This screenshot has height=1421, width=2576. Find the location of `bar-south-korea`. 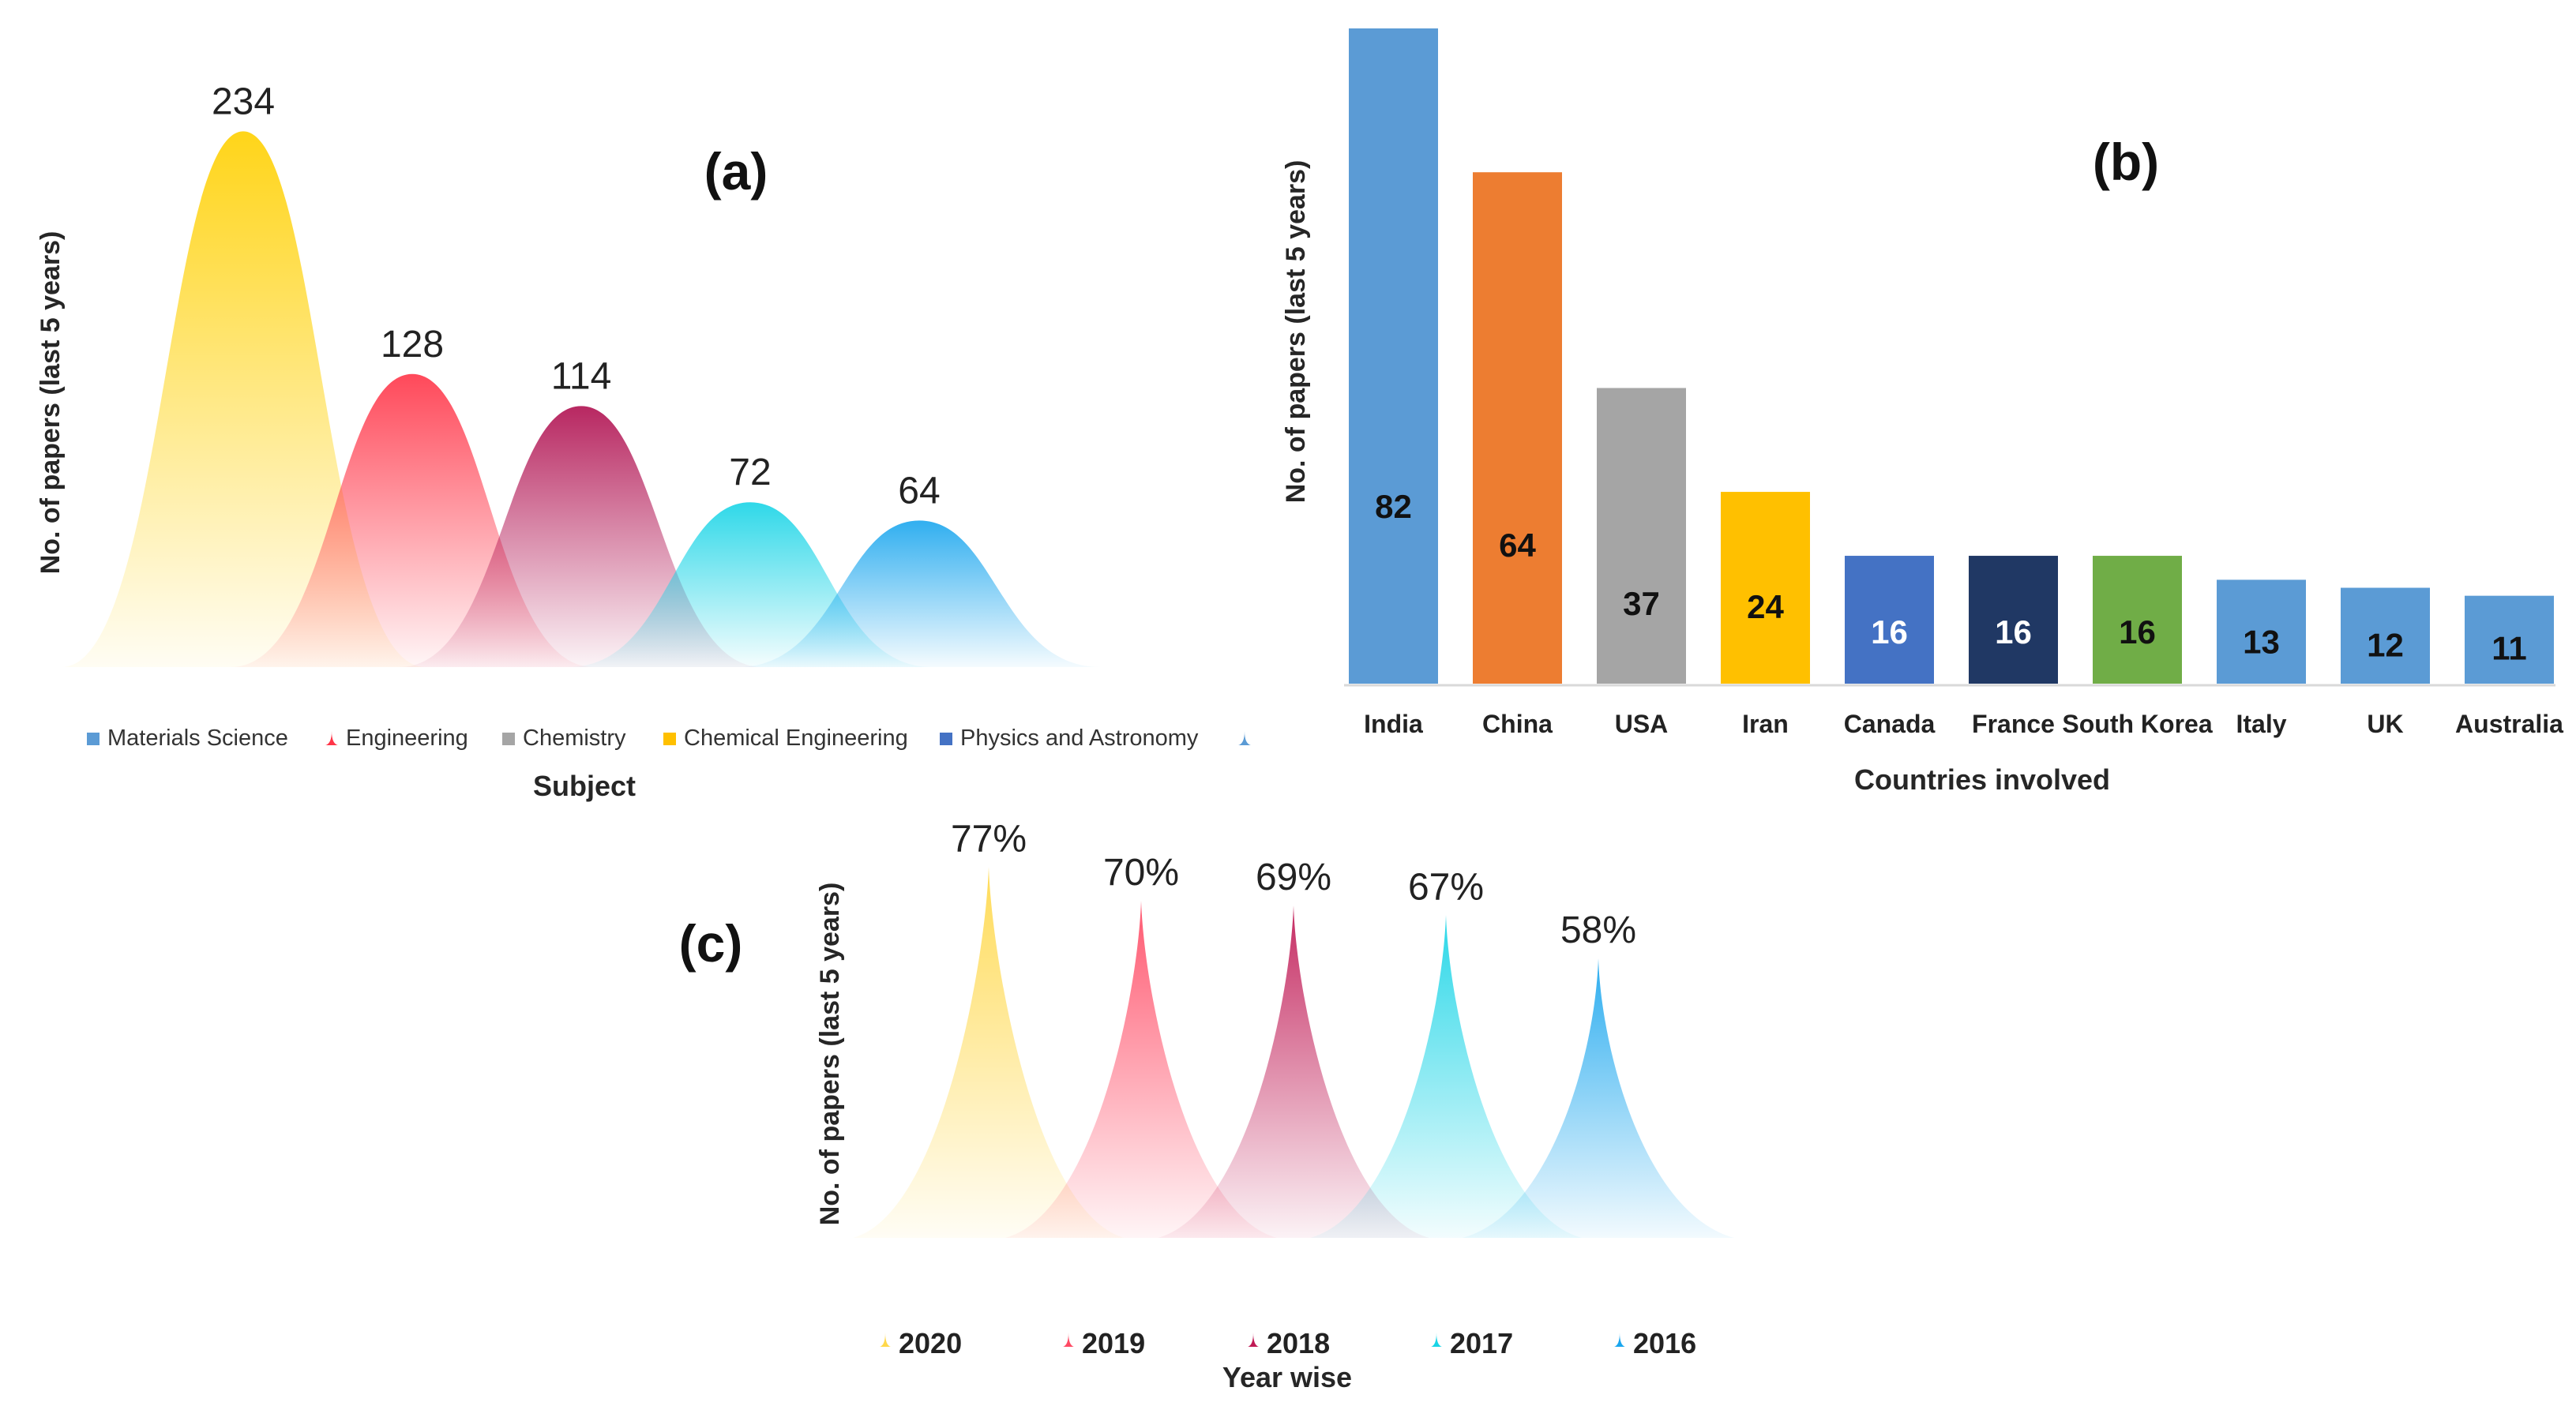

bar-south-korea is located at coordinates (2137, 620).